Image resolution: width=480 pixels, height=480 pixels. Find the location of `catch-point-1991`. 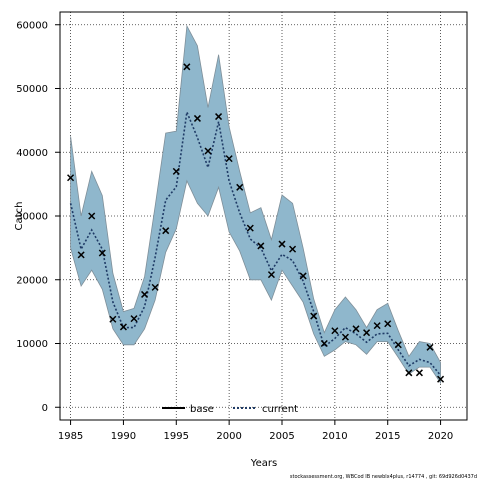

catch-point-1991 is located at coordinates (134, 319).